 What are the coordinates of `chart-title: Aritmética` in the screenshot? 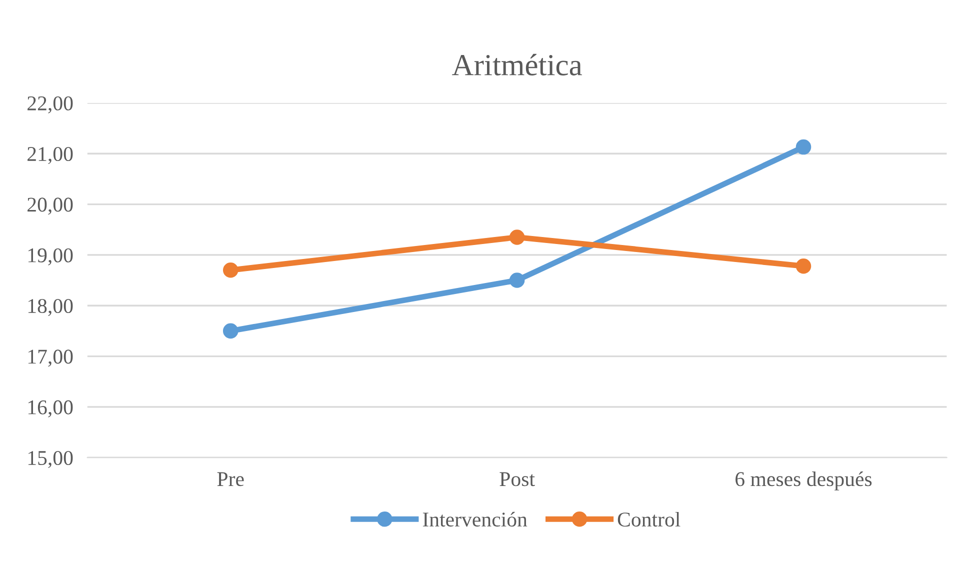 It's located at (517, 65).